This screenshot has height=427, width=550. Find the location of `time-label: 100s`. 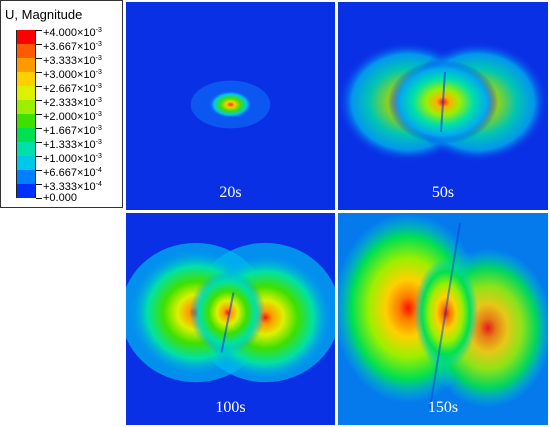

time-label: 100s is located at coordinates (230, 407).